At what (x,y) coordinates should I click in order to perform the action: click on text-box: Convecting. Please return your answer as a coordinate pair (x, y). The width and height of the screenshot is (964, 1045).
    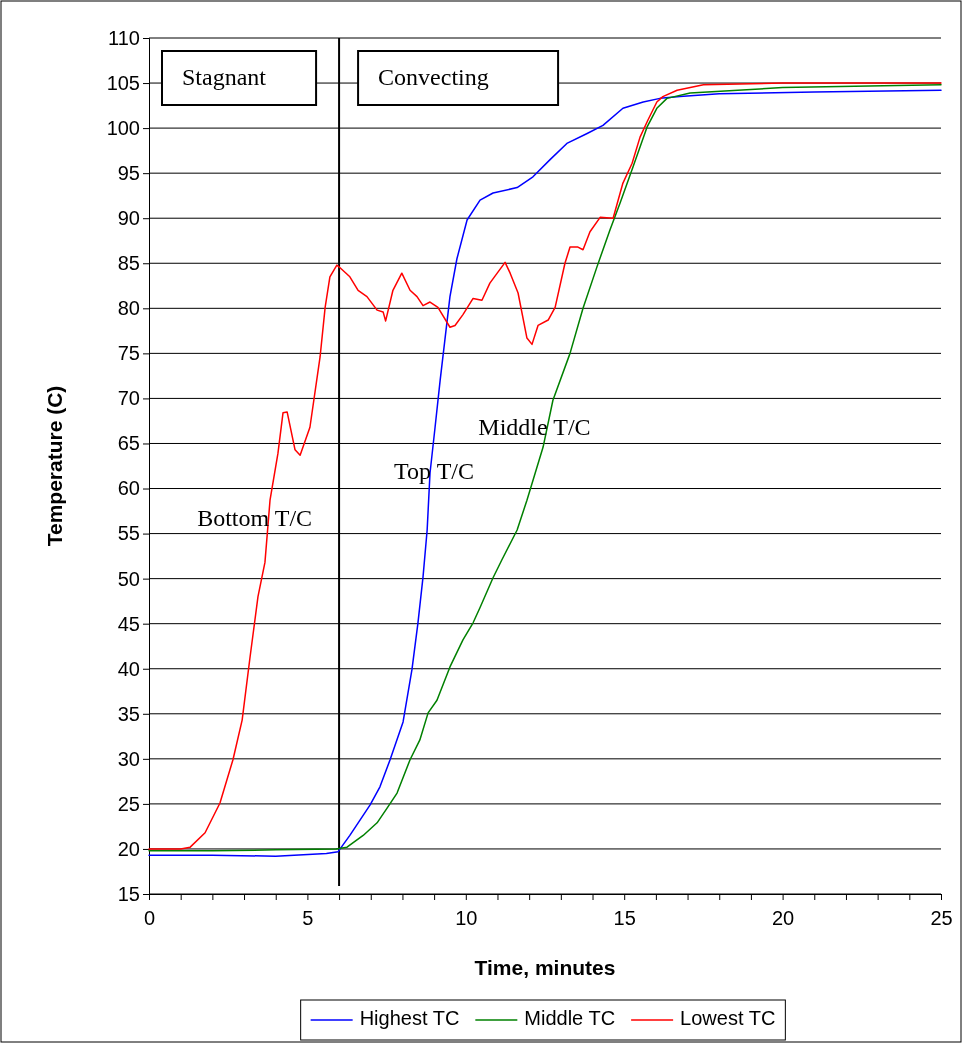
    Looking at the image, I should click on (458, 78).